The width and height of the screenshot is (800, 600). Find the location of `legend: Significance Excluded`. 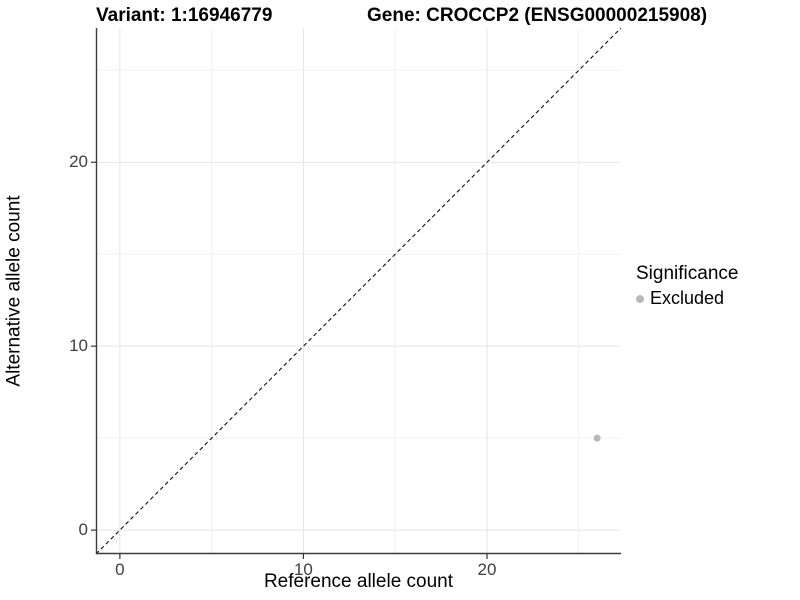

legend: Significance Excluded is located at coordinates (687, 286).